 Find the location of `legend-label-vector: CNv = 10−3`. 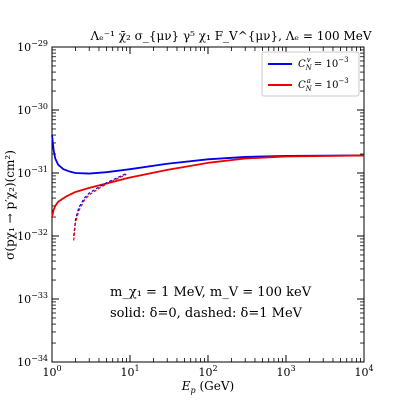

legend-label-vector: CNv = 10−3 is located at coordinates (323, 64).